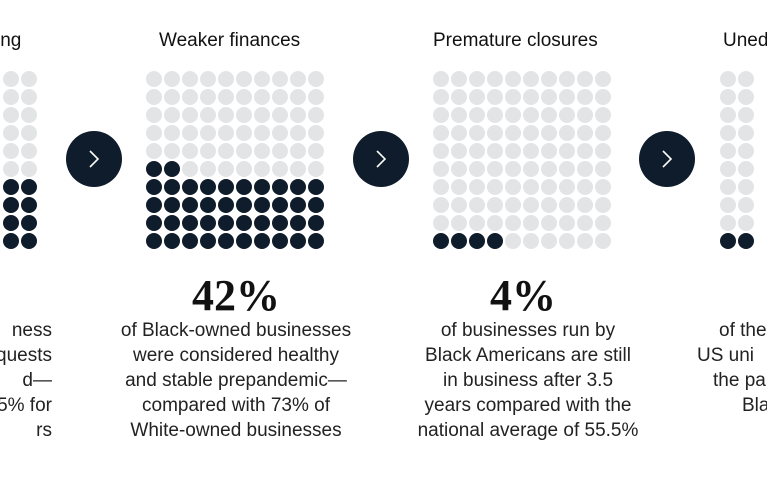  What do you see at coordinates (528, 405) in the screenshot?
I see `description-line: years compared with the` at bounding box center [528, 405].